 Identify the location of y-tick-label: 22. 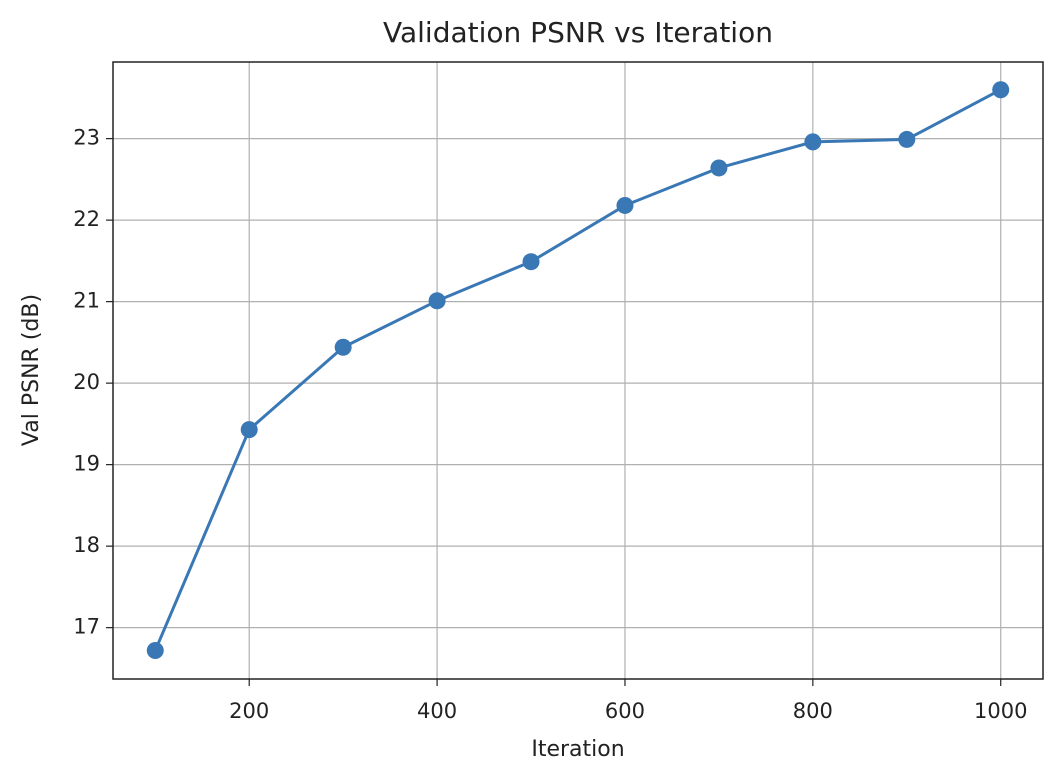
(86, 219).